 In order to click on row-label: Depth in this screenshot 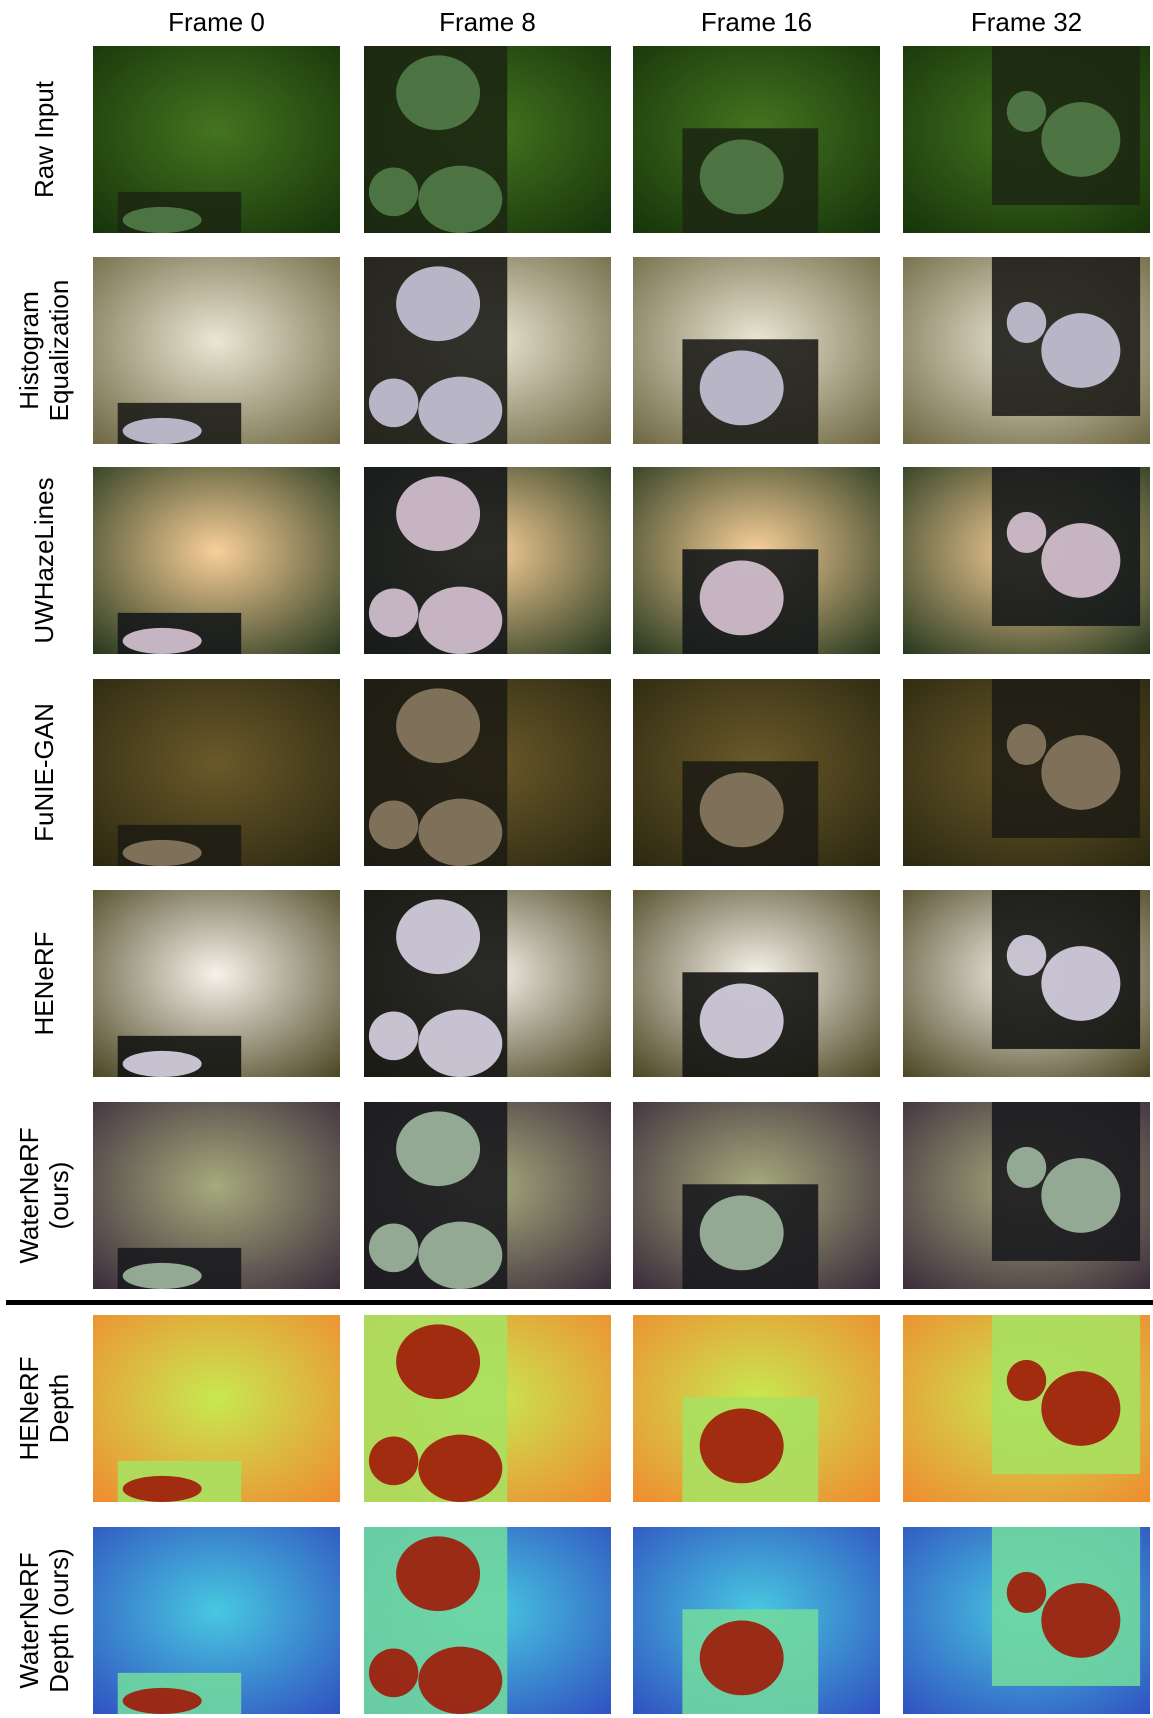, I will do `click(59, 1408)`.